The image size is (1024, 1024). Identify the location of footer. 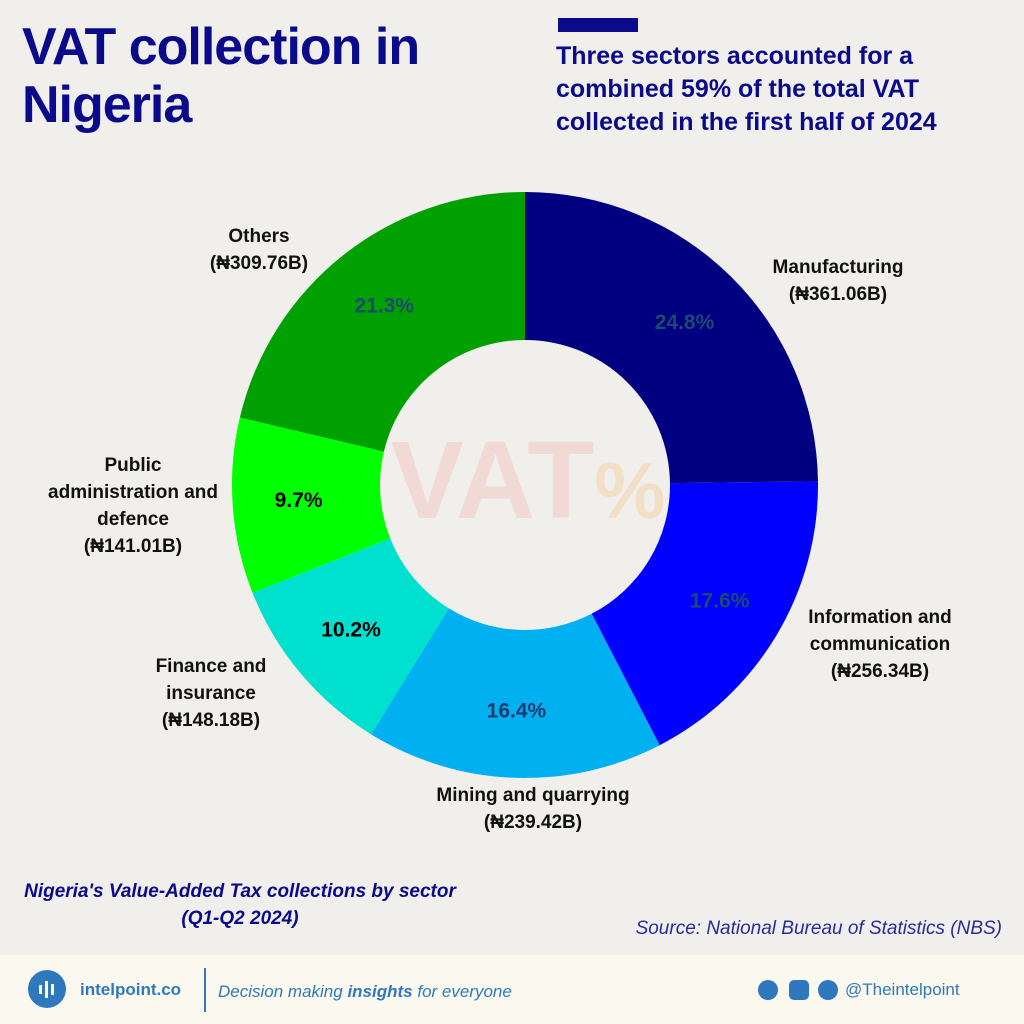
(512, 989).